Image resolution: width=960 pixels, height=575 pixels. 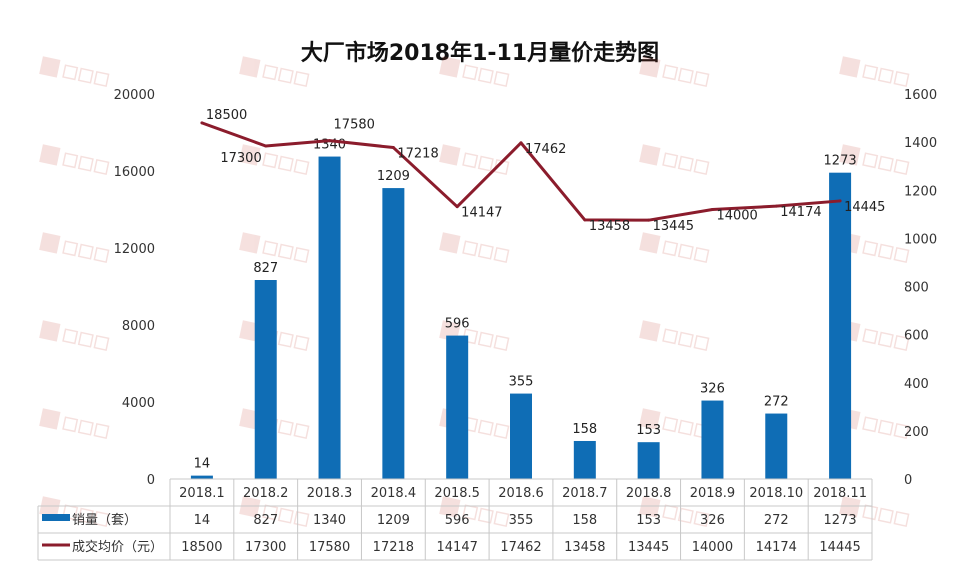 What do you see at coordinates (266, 493) in the screenshot?
I see `category-label: 2018.2` at bounding box center [266, 493].